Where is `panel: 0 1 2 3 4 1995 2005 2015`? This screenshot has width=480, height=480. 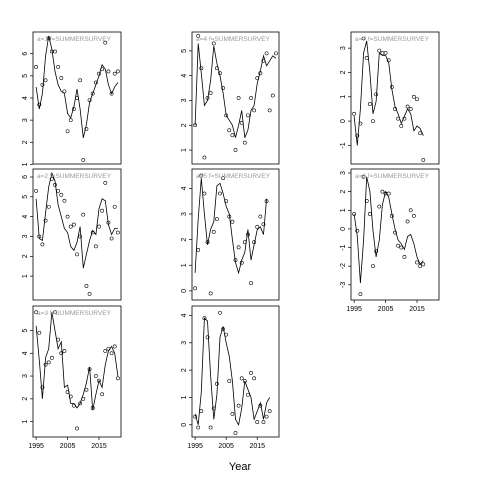 panel: 0 1 2 3 4 1995 2005 2015 is located at coordinates (230, 377).